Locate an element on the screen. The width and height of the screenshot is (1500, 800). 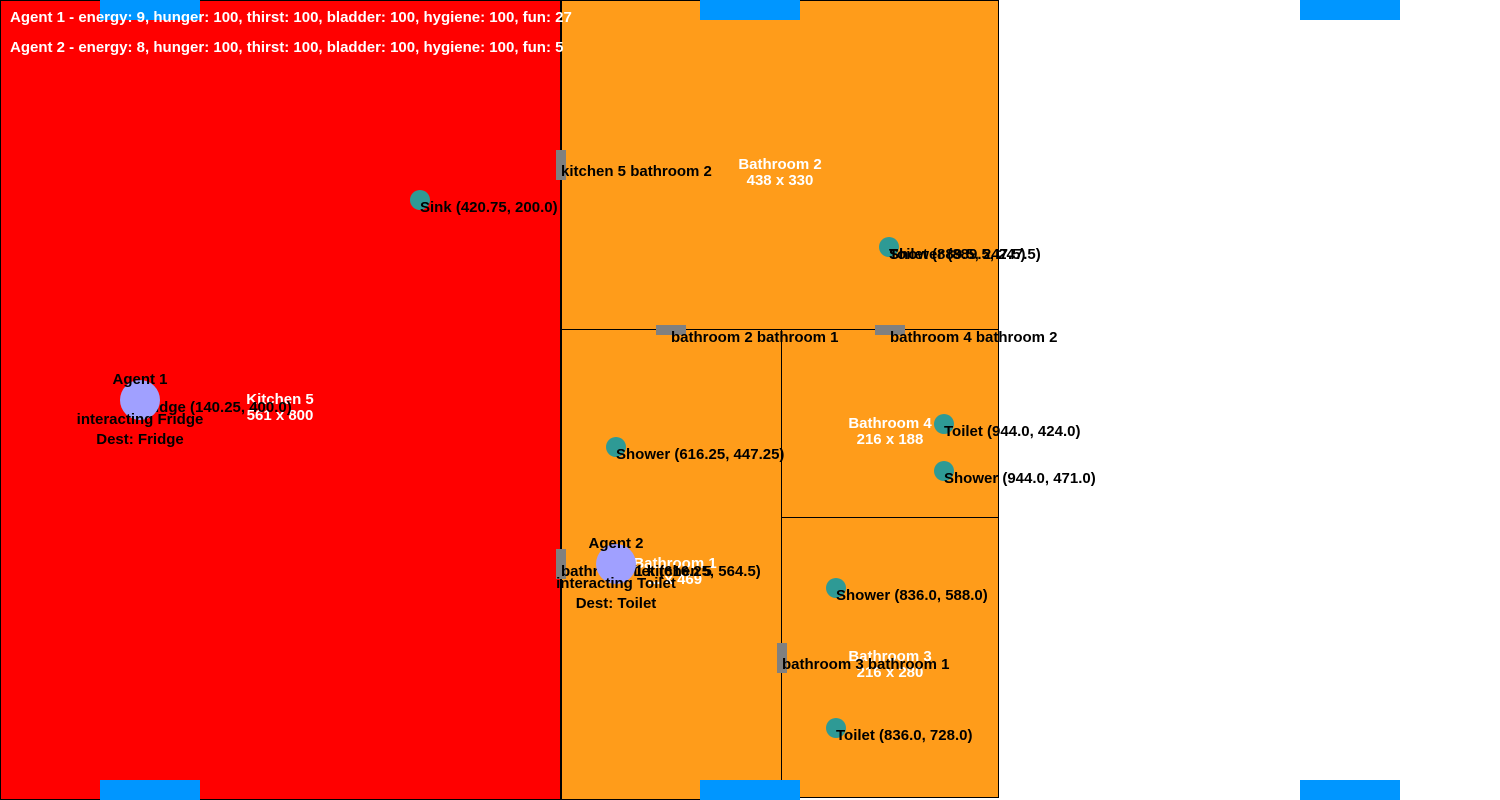
room-label-kitchen-5: Kitchen 5 561 x 800 is located at coordinates (280, 408).